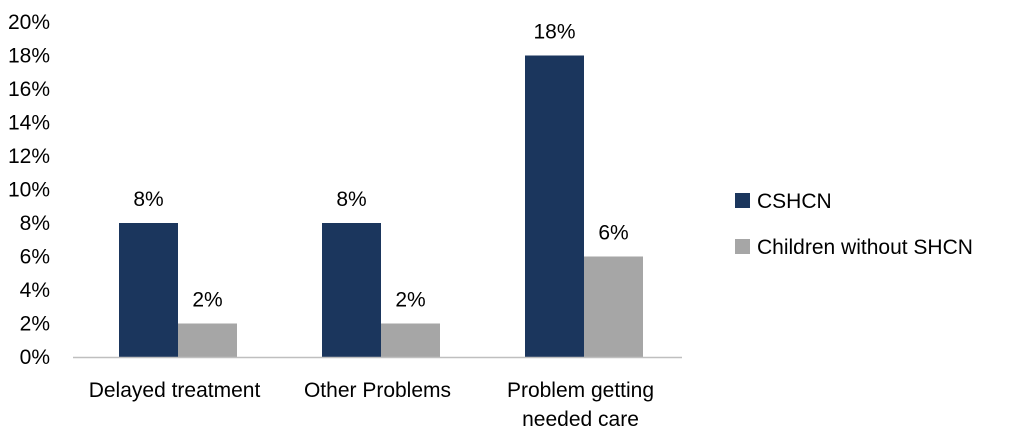 Image resolution: width=1019 pixels, height=431 pixels. What do you see at coordinates (29, 89) in the screenshot?
I see `y-tick-label: 16%` at bounding box center [29, 89].